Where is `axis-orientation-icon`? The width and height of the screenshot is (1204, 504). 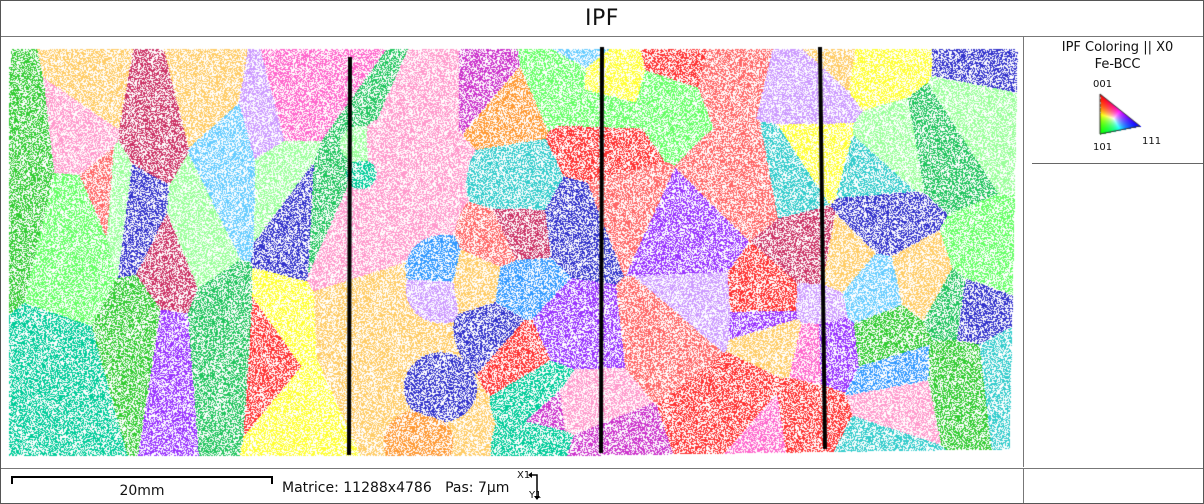 axis-orientation-icon is located at coordinates (534, 486).